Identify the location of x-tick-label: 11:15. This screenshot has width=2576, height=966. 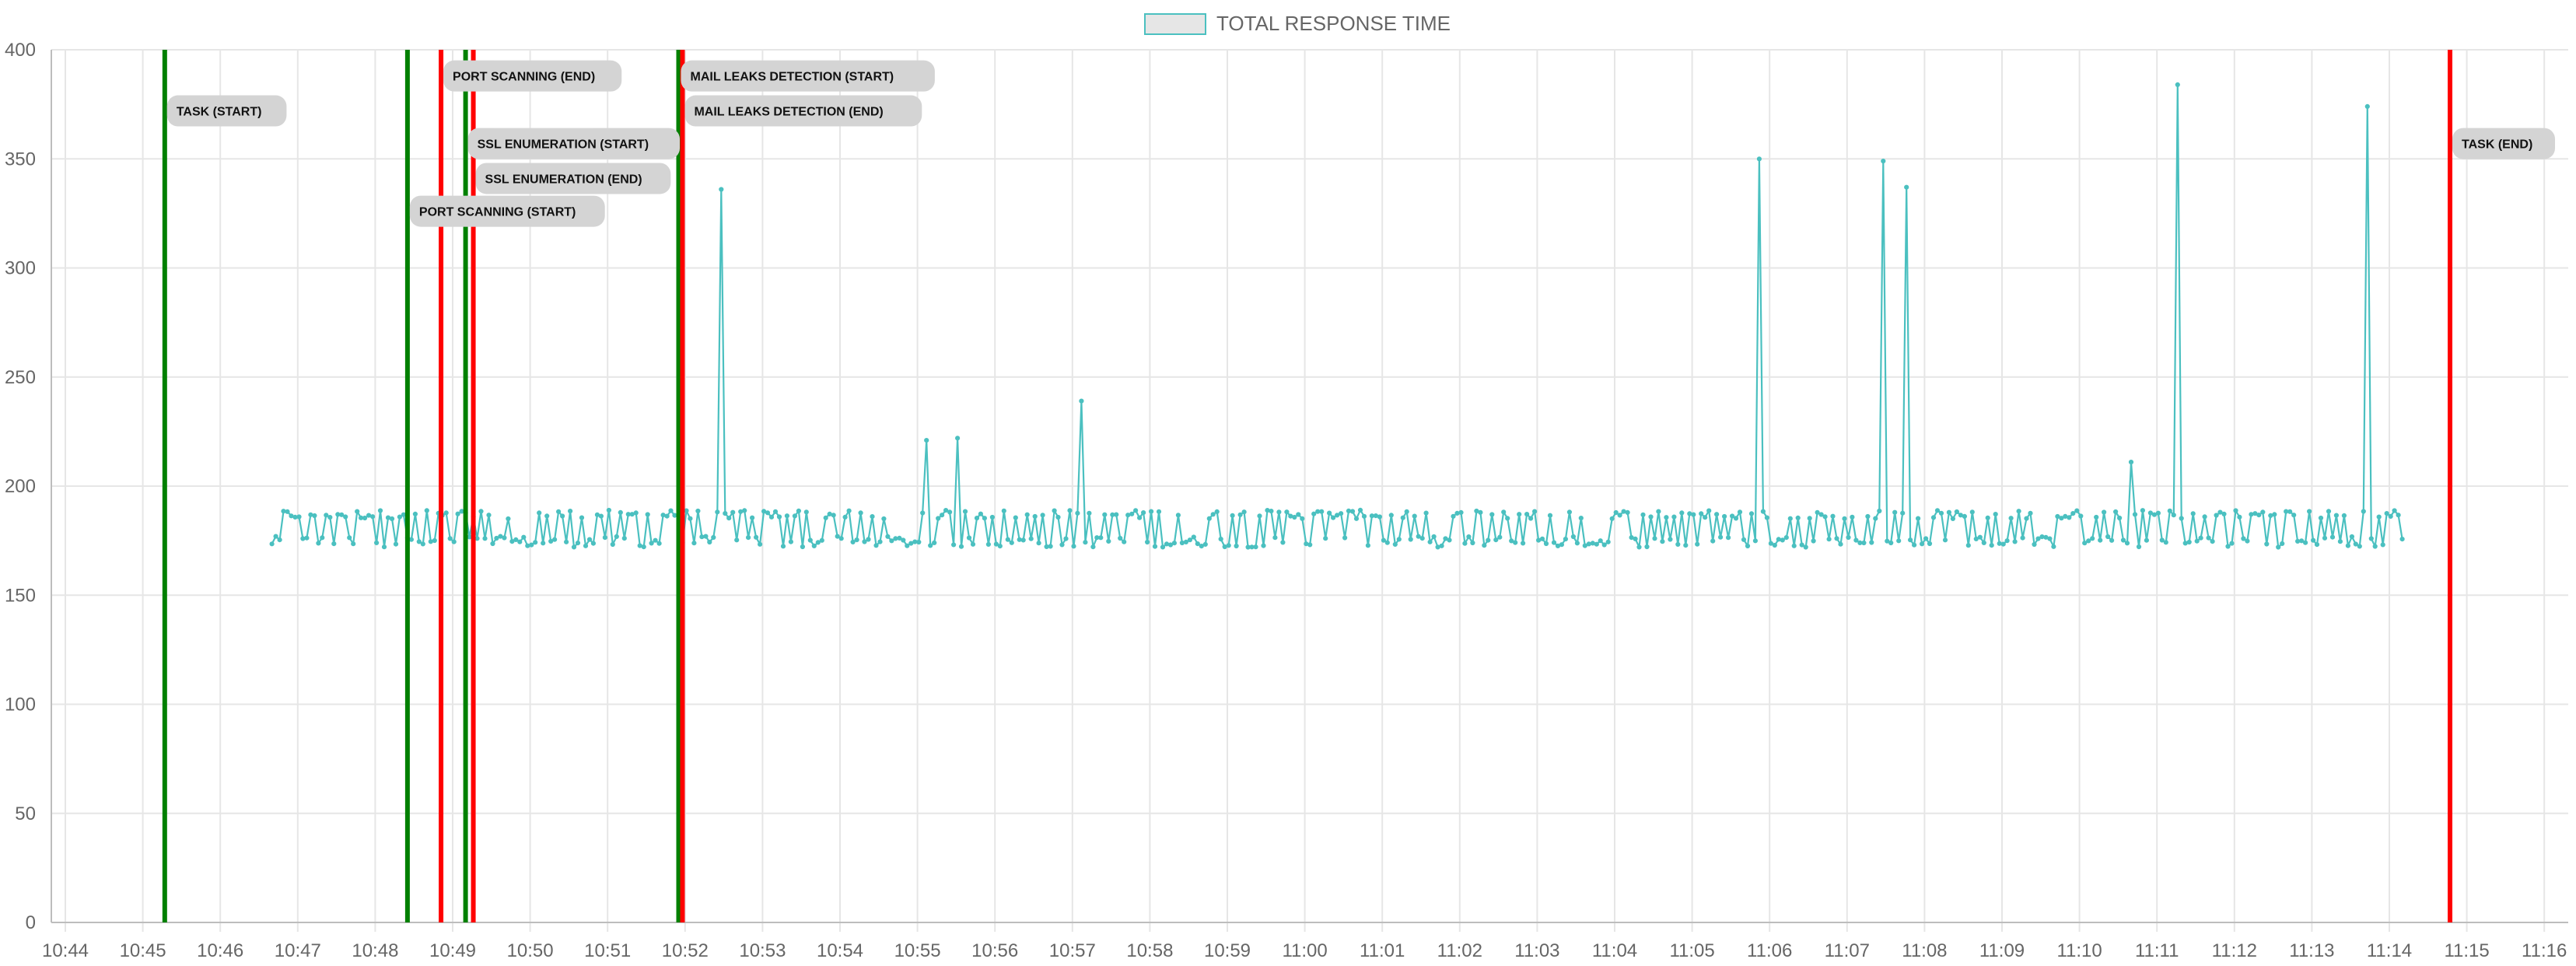
(2466, 951).